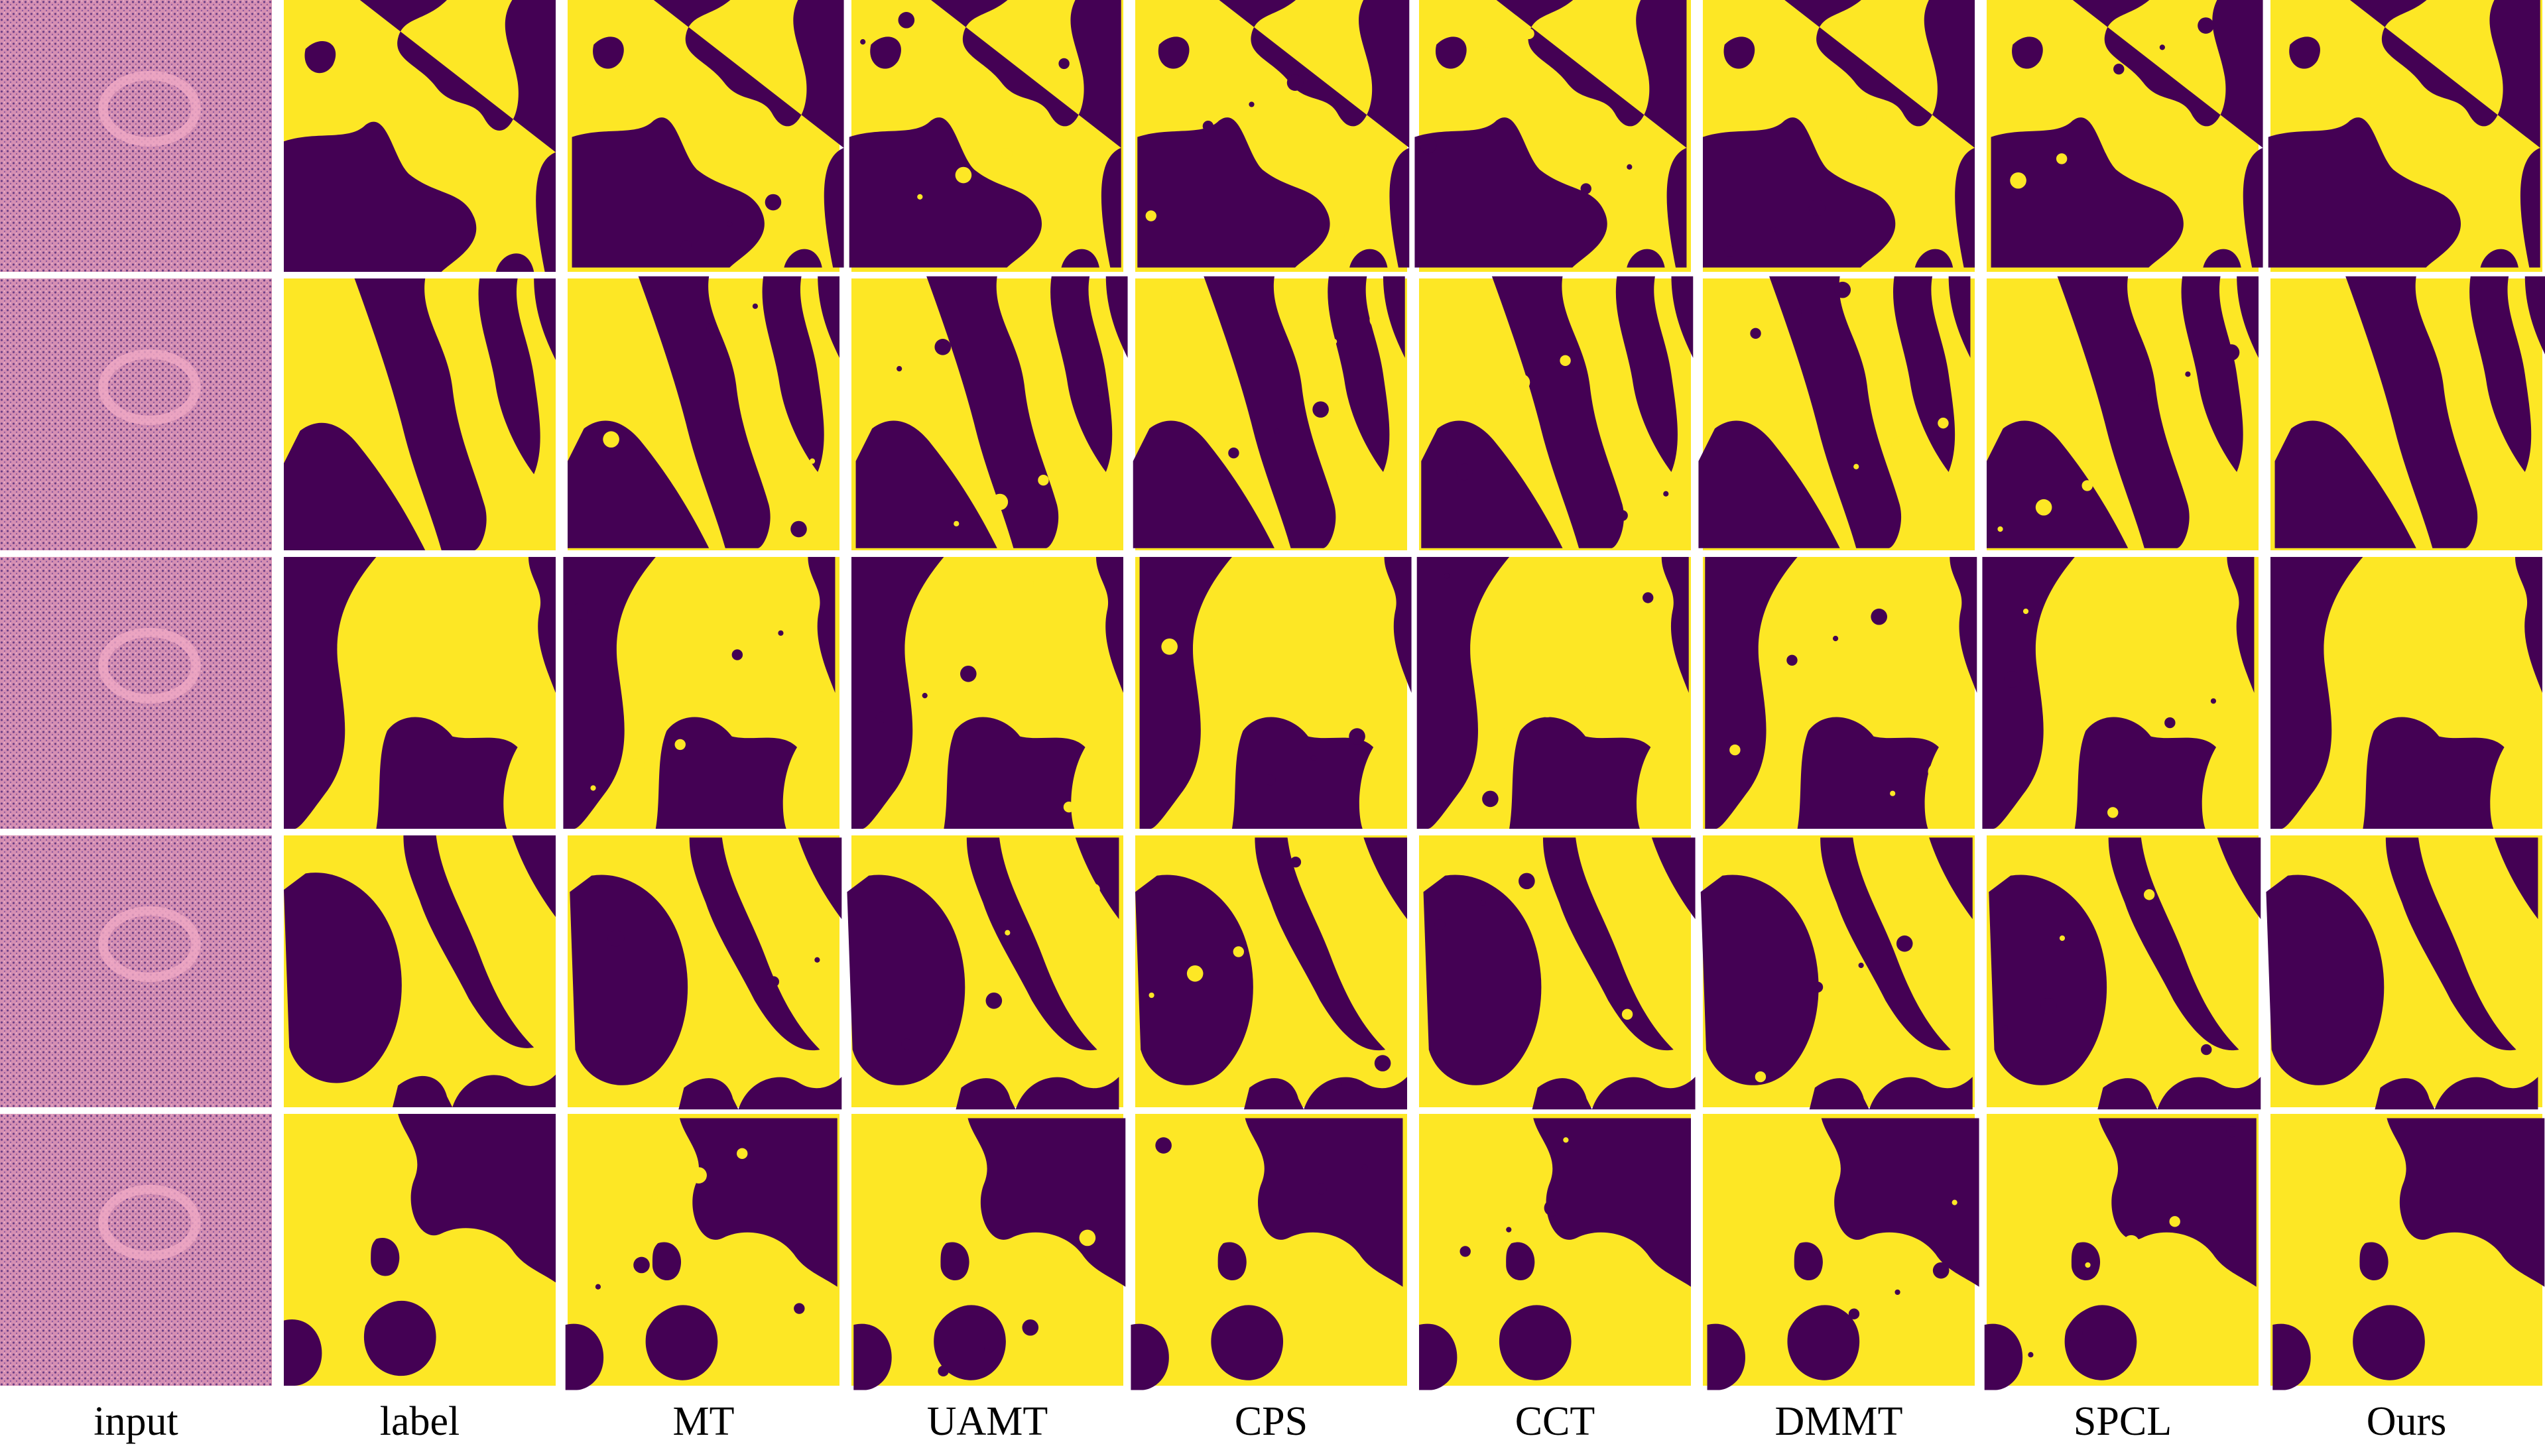  Describe the element at coordinates (2123, 1421) in the screenshot. I see `column-label: SPCL` at that location.